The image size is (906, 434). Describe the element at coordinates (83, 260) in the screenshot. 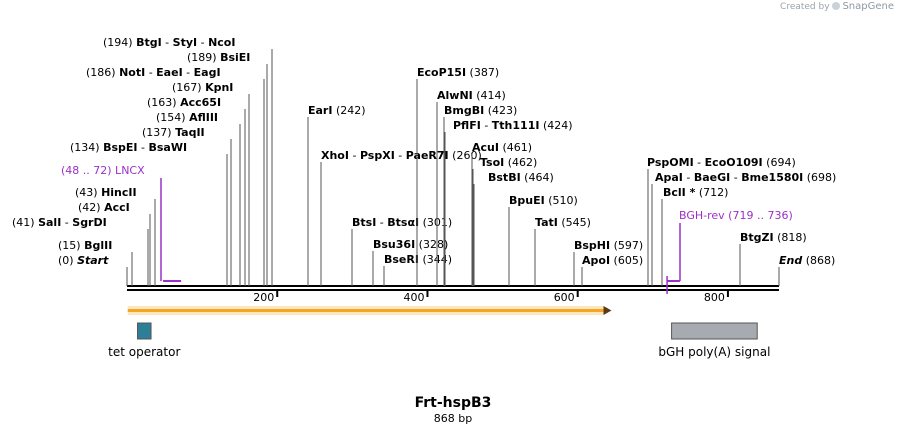

I see `site-label: (0) Start` at that location.